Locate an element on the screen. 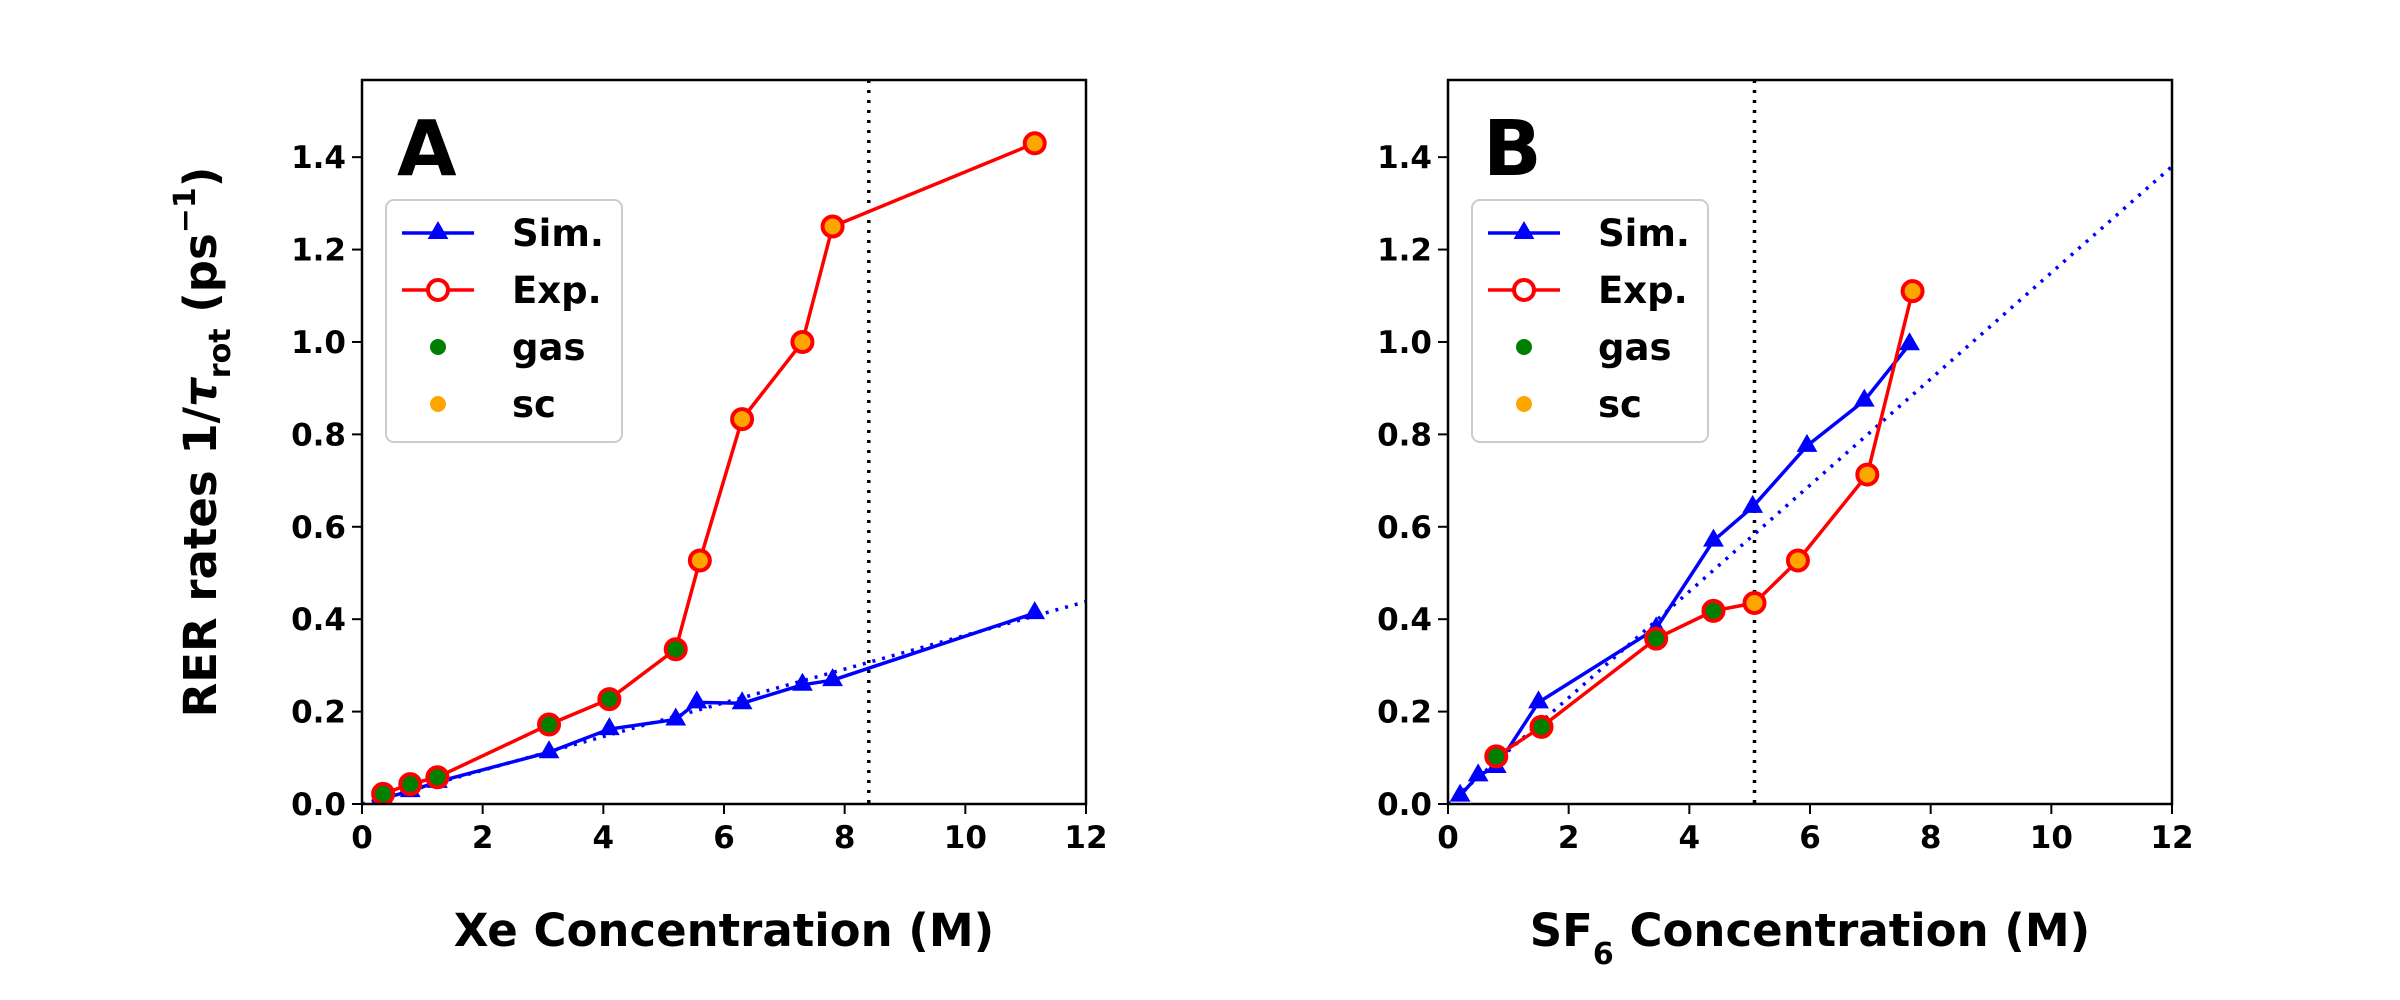  x-axis-label-rest: Concentration (M) is located at coordinates (1852, 930).